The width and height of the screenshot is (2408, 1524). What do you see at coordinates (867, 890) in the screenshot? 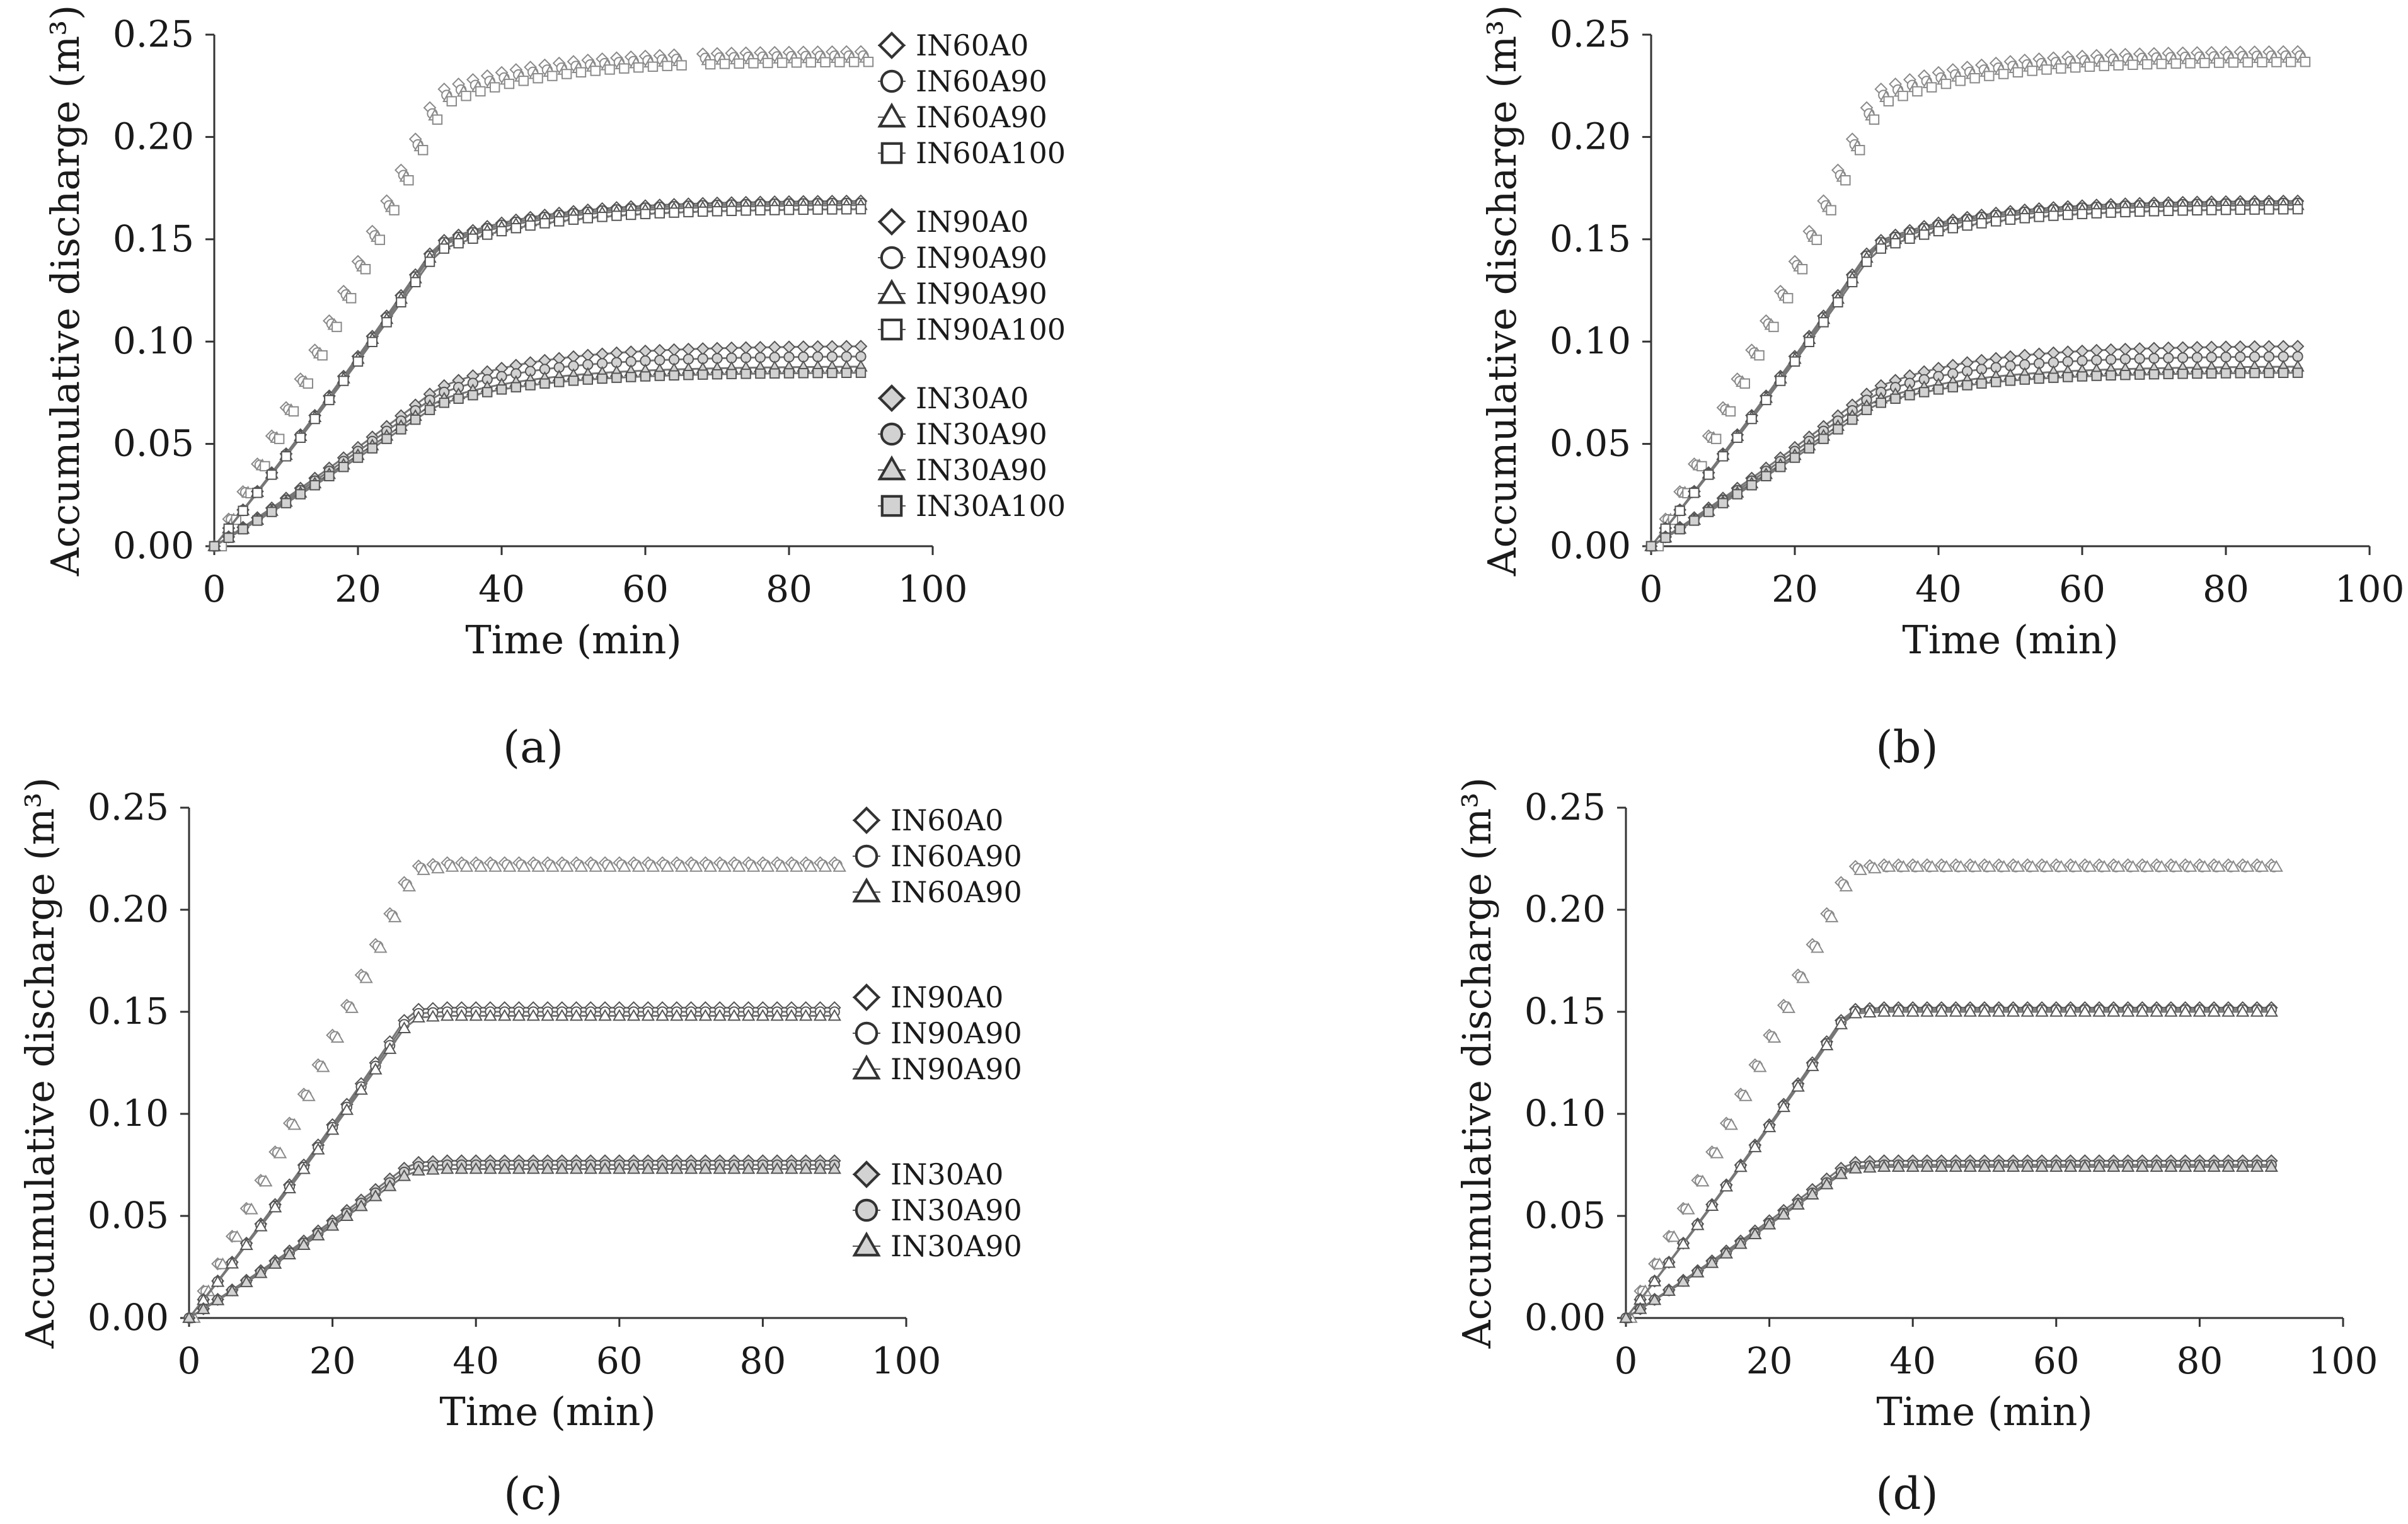
I see `legend-marker-triangle` at bounding box center [867, 890].